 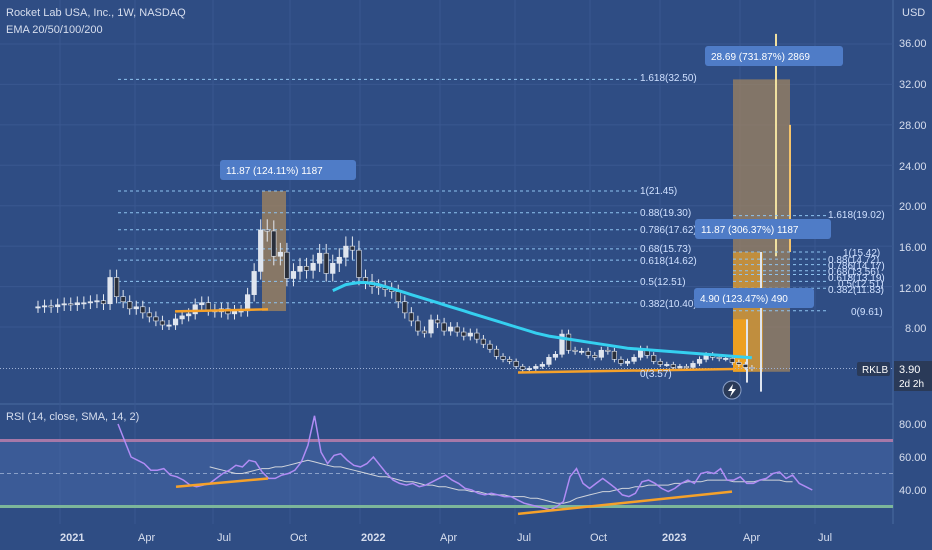 I want to click on fib-label: 0(9.61), so click(x=867, y=312).